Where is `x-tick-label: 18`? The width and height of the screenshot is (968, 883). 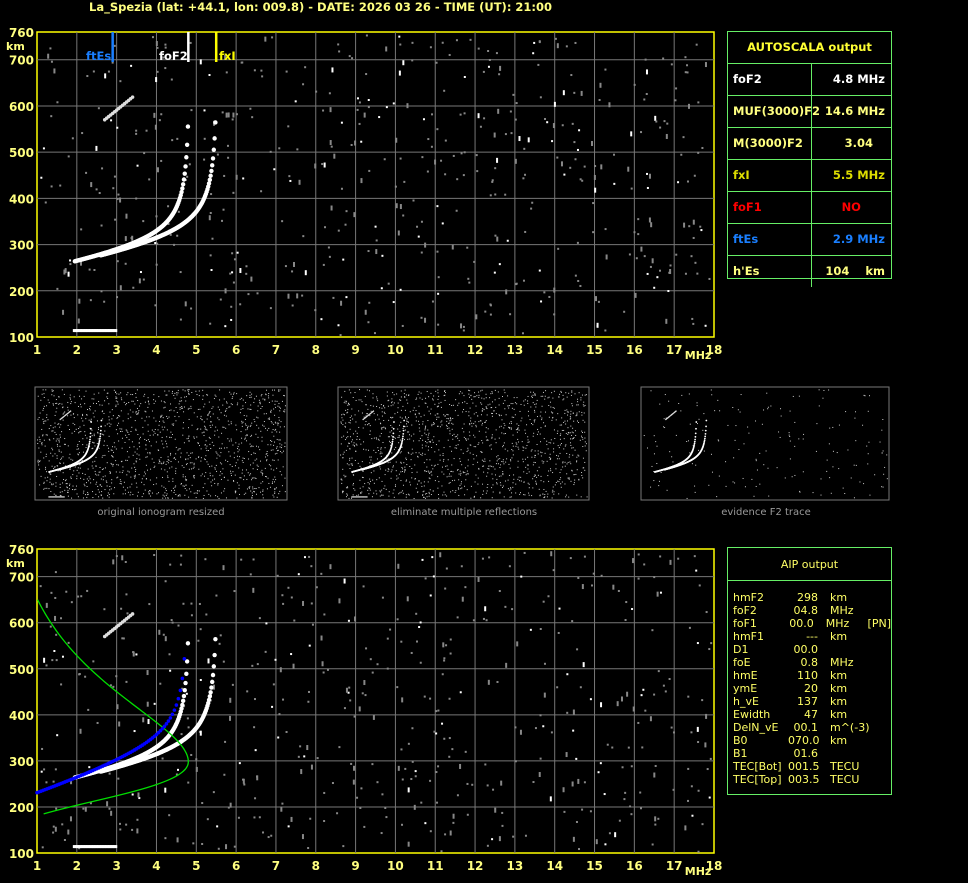 x-tick-label: 18 is located at coordinates (714, 350).